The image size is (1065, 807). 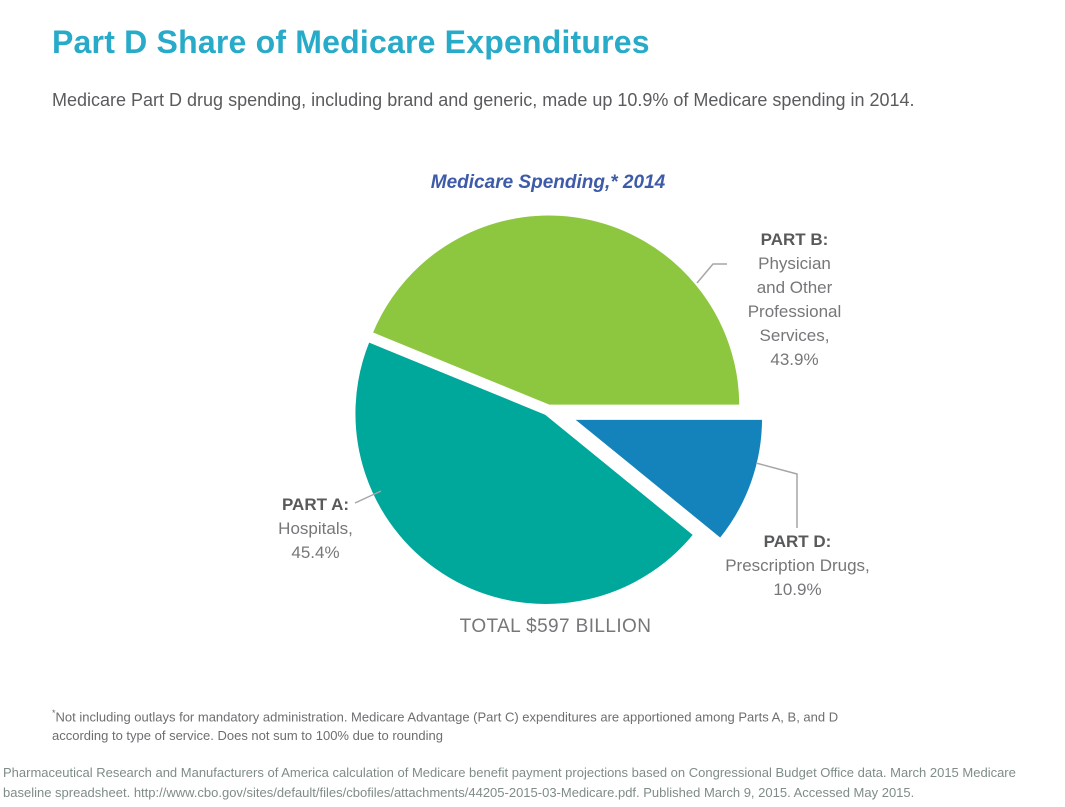 I want to click on part-d-name: PART D:, so click(x=797, y=541).